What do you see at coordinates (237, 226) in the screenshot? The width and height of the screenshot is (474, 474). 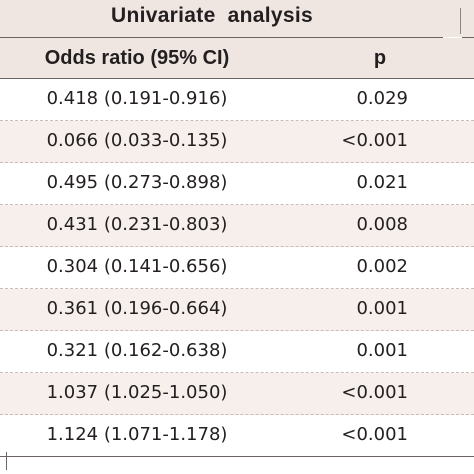 I see `table-row: 0.431 (0.231-0.803) 0.008` at bounding box center [237, 226].